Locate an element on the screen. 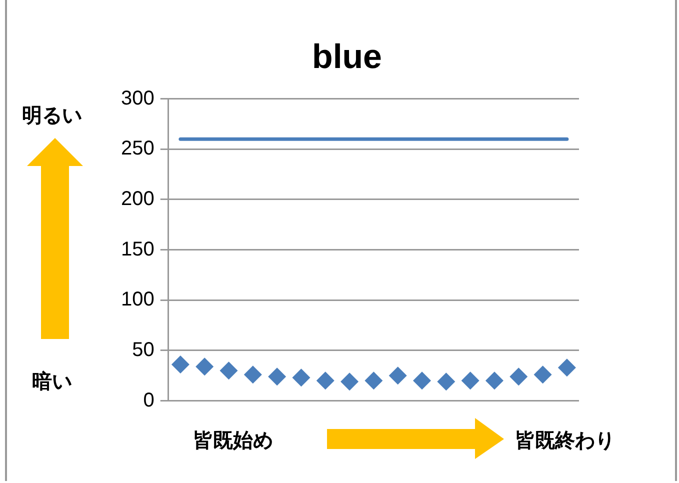  y-tick-label: 100 is located at coordinates (137, 299).